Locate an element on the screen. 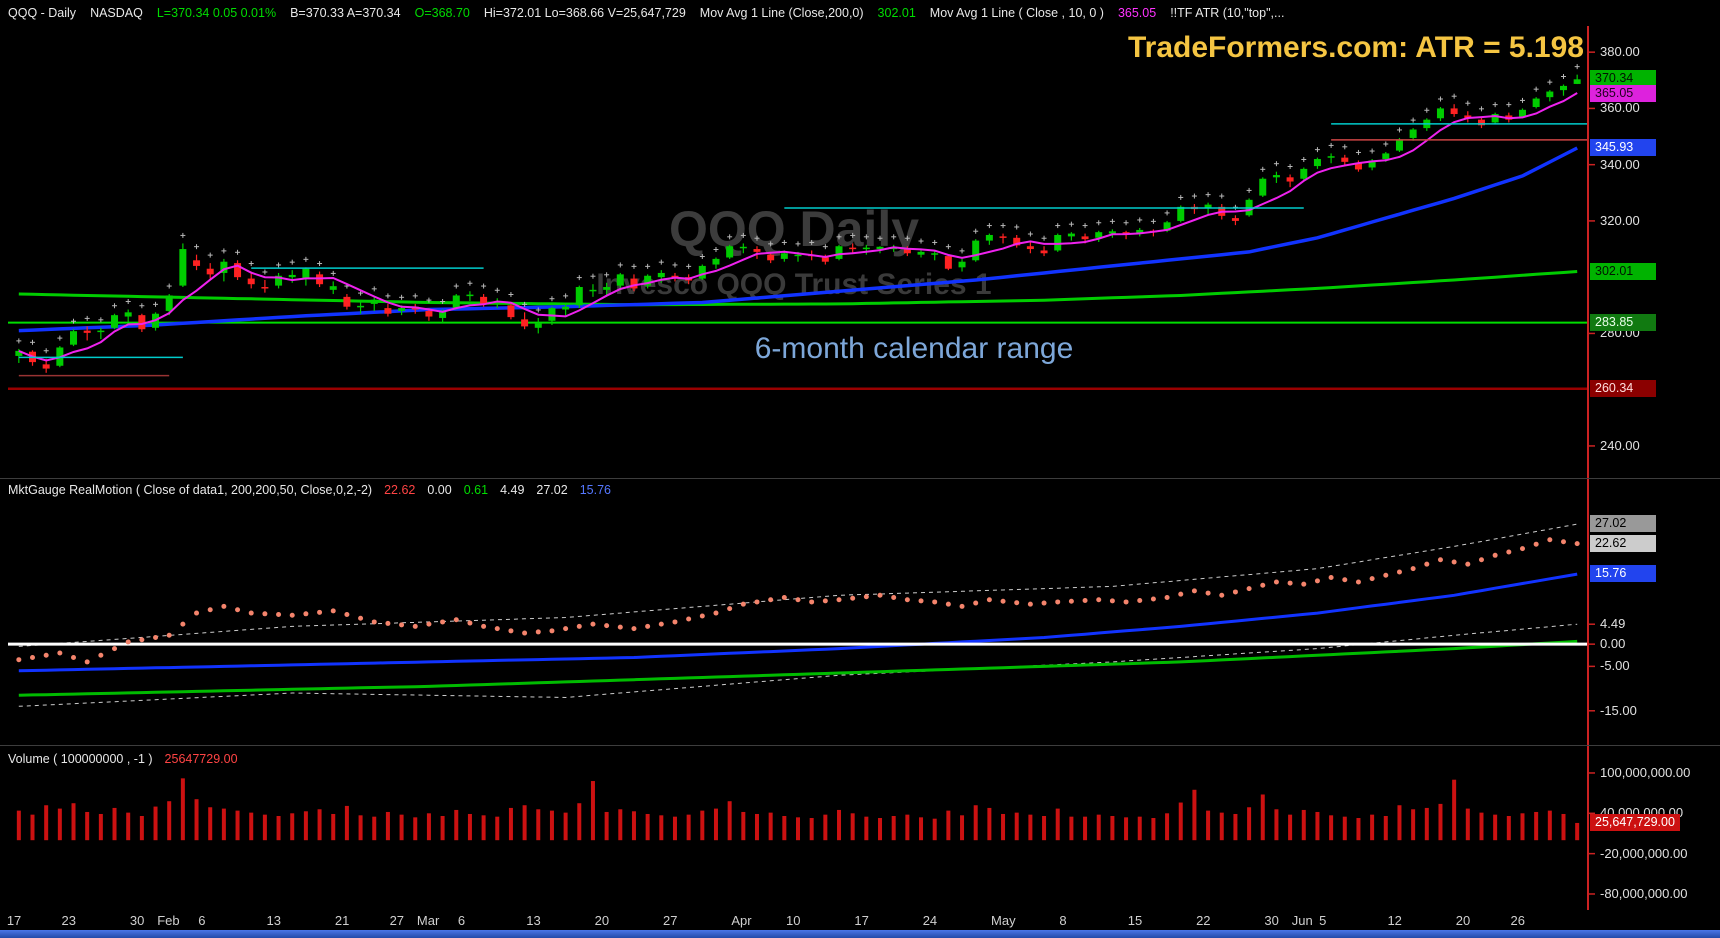 The height and width of the screenshot is (938, 1720). indicator-axis-label: -15.00 is located at coordinates (1618, 710).